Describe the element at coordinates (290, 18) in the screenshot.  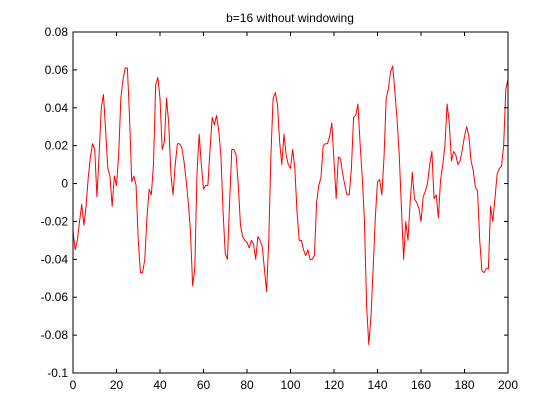
I see `chart-title: b=16 without windowing` at that location.